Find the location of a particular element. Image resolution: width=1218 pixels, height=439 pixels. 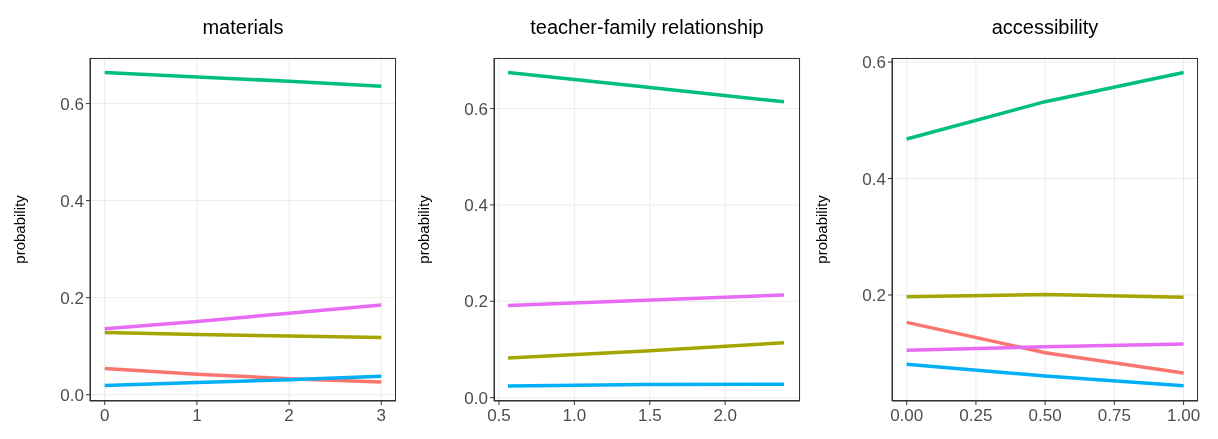

x-tick-label: 3 is located at coordinates (381, 415).